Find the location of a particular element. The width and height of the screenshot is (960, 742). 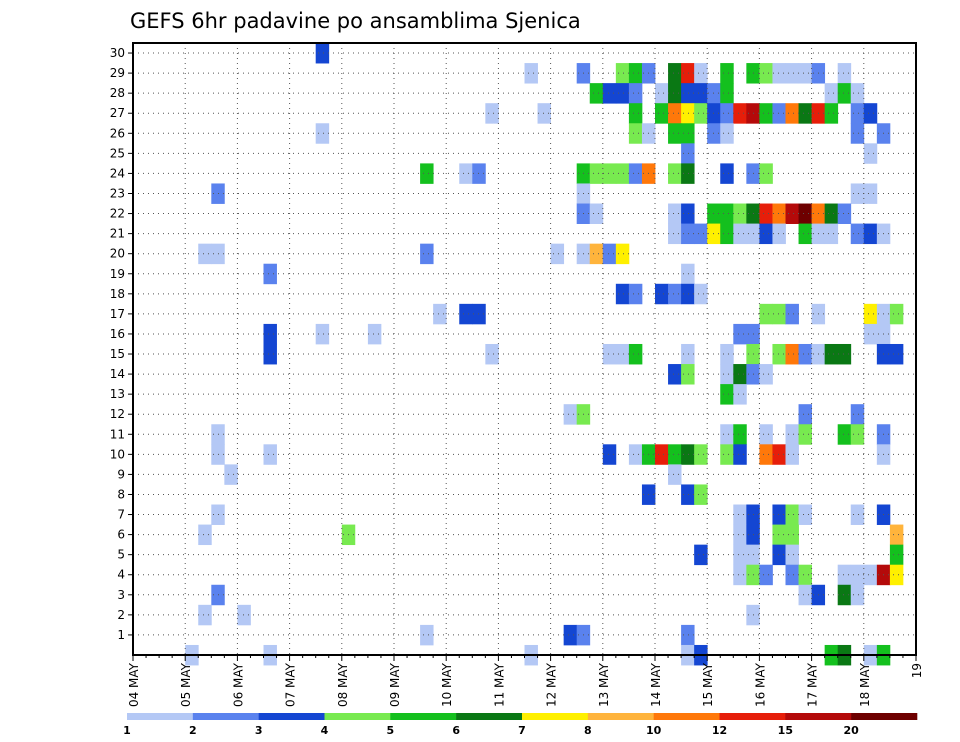

y-tick-label: 9 is located at coordinates (121, 474).